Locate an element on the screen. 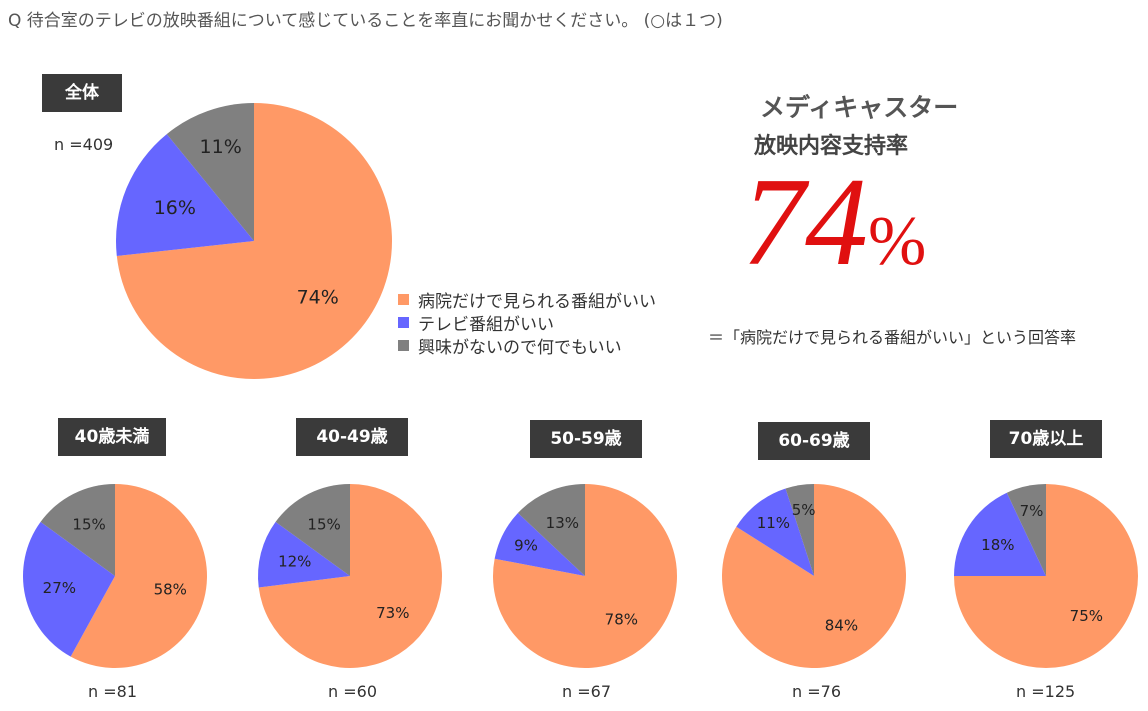 Image resolution: width=1148 pixels, height=711 pixels. chart-title-40s: 40-49歳 is located at coordinates (352, 437).